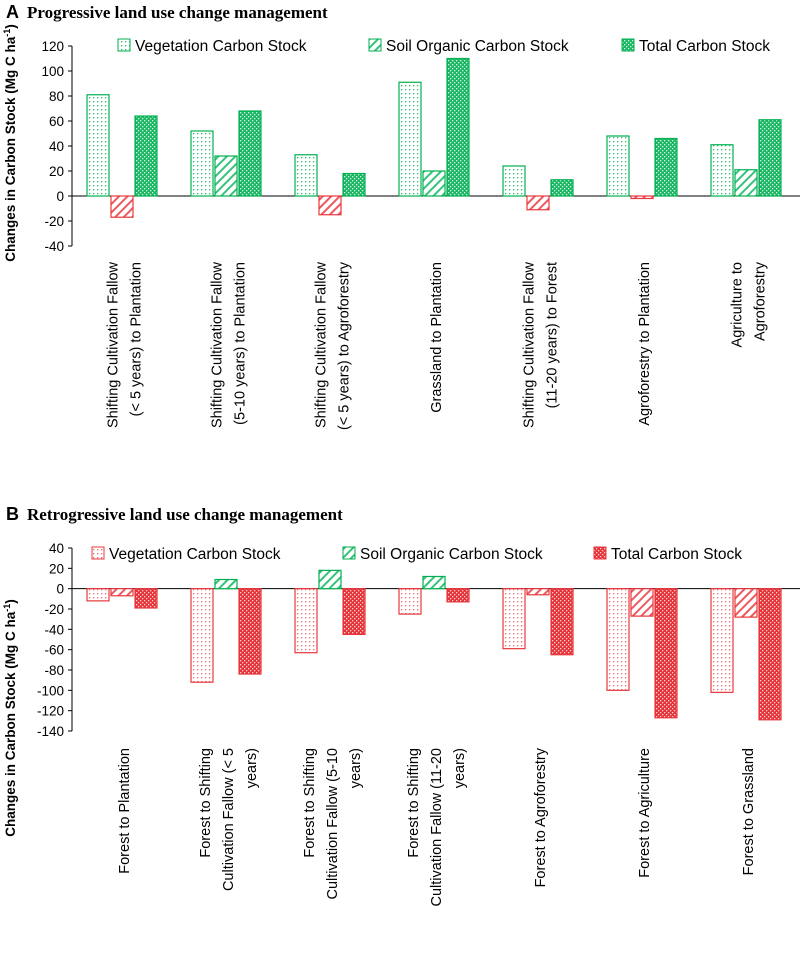 The width and height of the screenshot is (809, 979). What do you see at coordinates (185, 514) in the screenshot?
I see `panel-b-title: Retrogressive land use change management` at bounding box center [185, 514].